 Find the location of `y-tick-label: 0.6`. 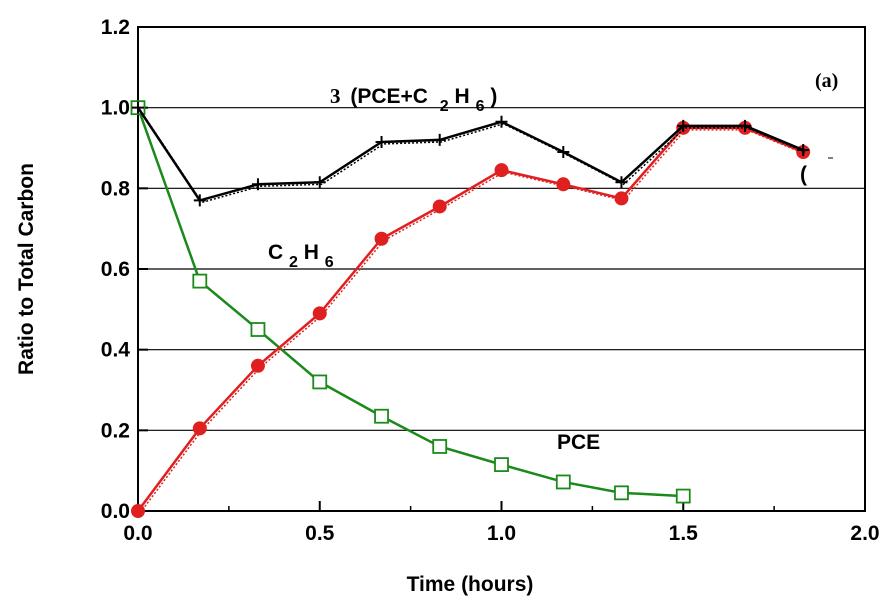

y-tick-label: 0.6 is located at coordinates (115, 269).